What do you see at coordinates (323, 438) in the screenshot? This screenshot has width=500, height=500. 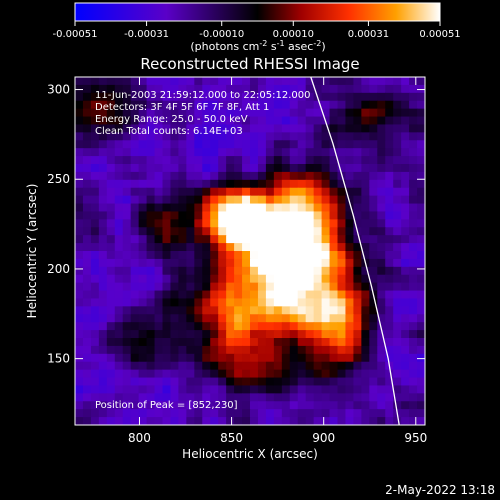 I see `x-tick-label: 900` at bounding box center [323, 438].